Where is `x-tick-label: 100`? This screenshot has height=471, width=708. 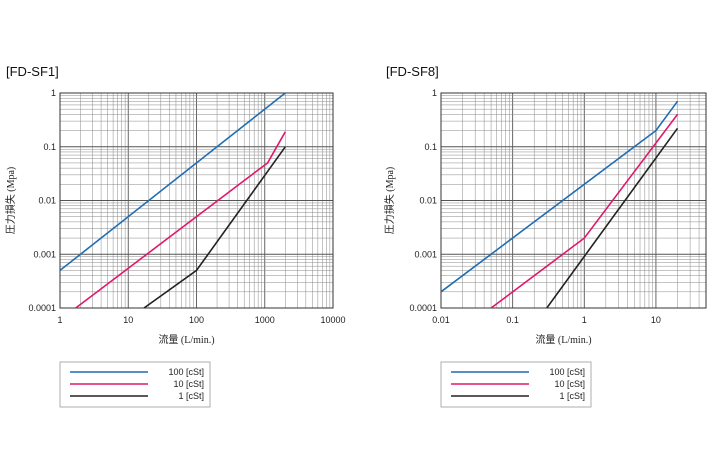
x-tick-label: 100 is located at coordinates (196, 320).